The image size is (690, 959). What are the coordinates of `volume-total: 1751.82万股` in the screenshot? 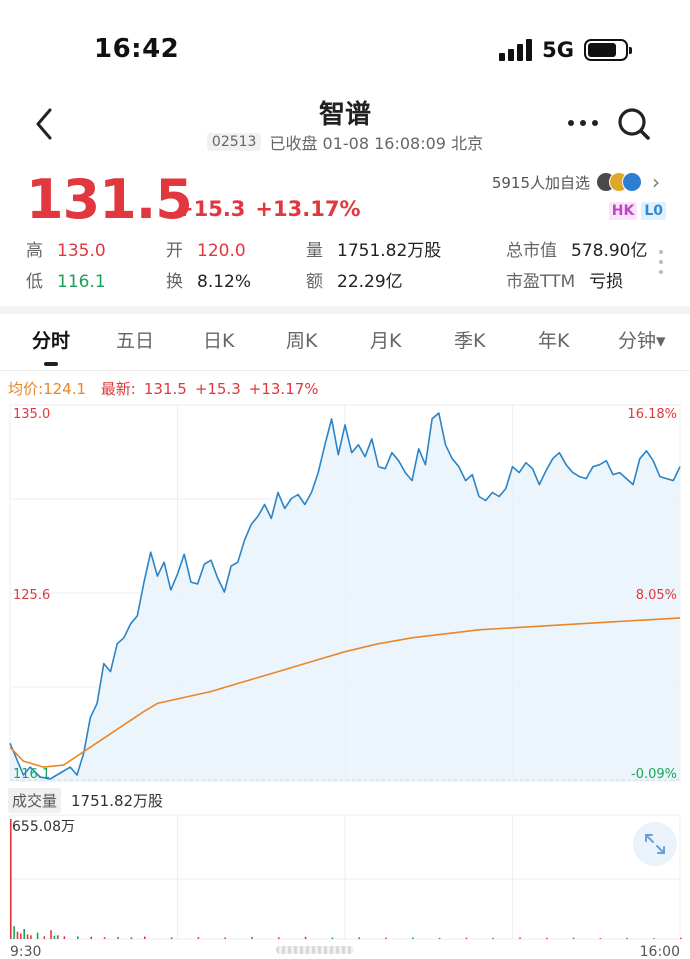 It's located at (117, 800).